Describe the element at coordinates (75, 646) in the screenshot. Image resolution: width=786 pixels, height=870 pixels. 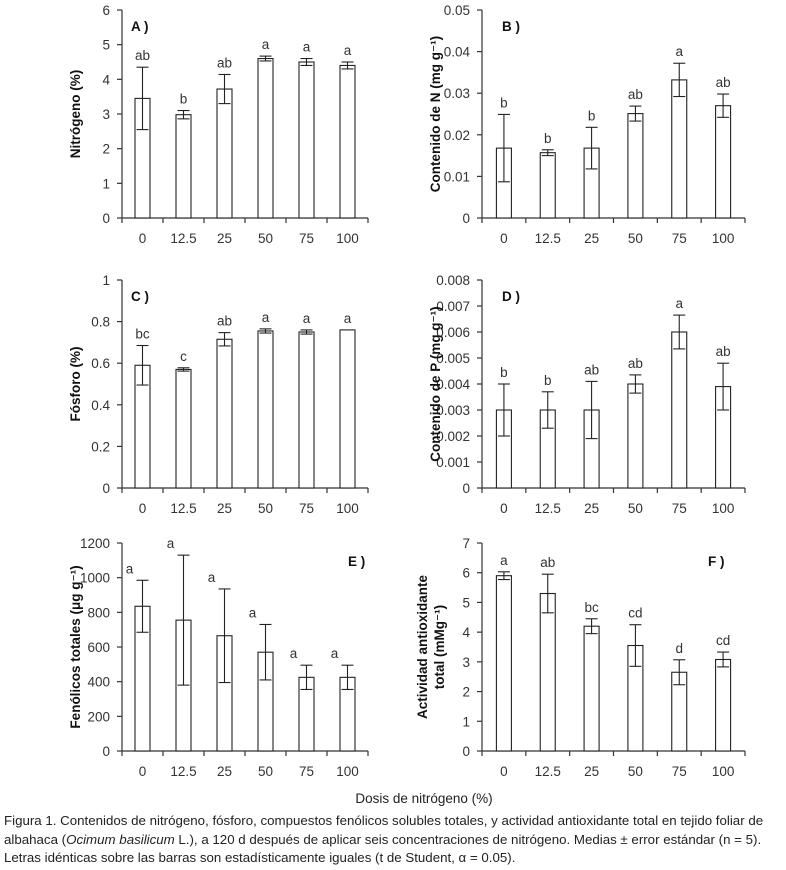
I see `y-axis-title: Fenólicos totales (μg g⁻¹)` at that location.